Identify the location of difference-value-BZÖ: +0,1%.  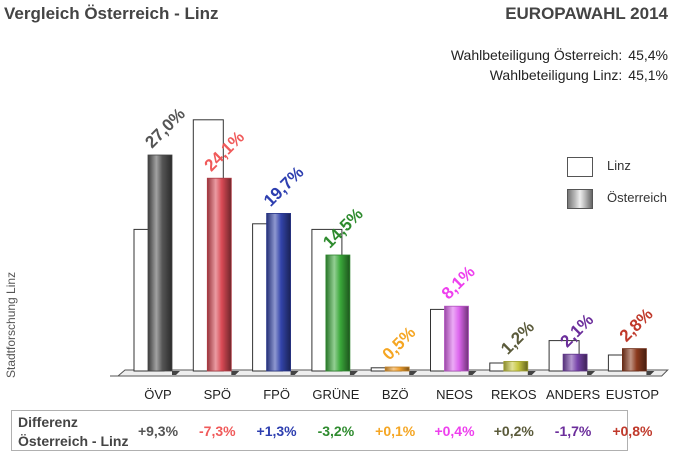
(395, 431).